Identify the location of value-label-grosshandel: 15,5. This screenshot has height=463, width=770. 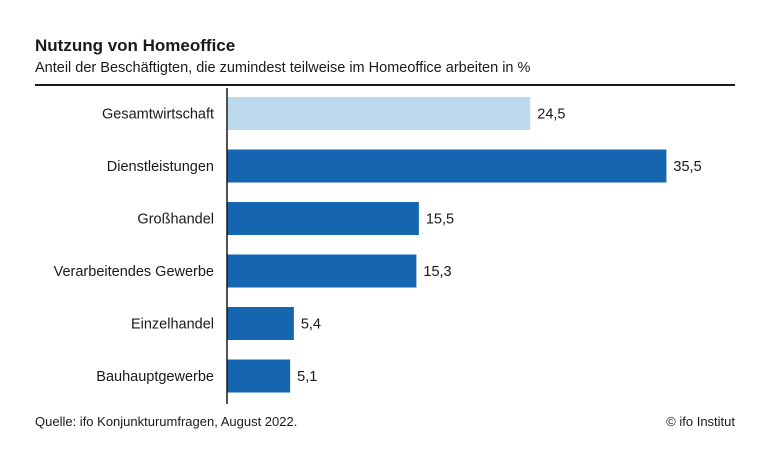
(440, 220).